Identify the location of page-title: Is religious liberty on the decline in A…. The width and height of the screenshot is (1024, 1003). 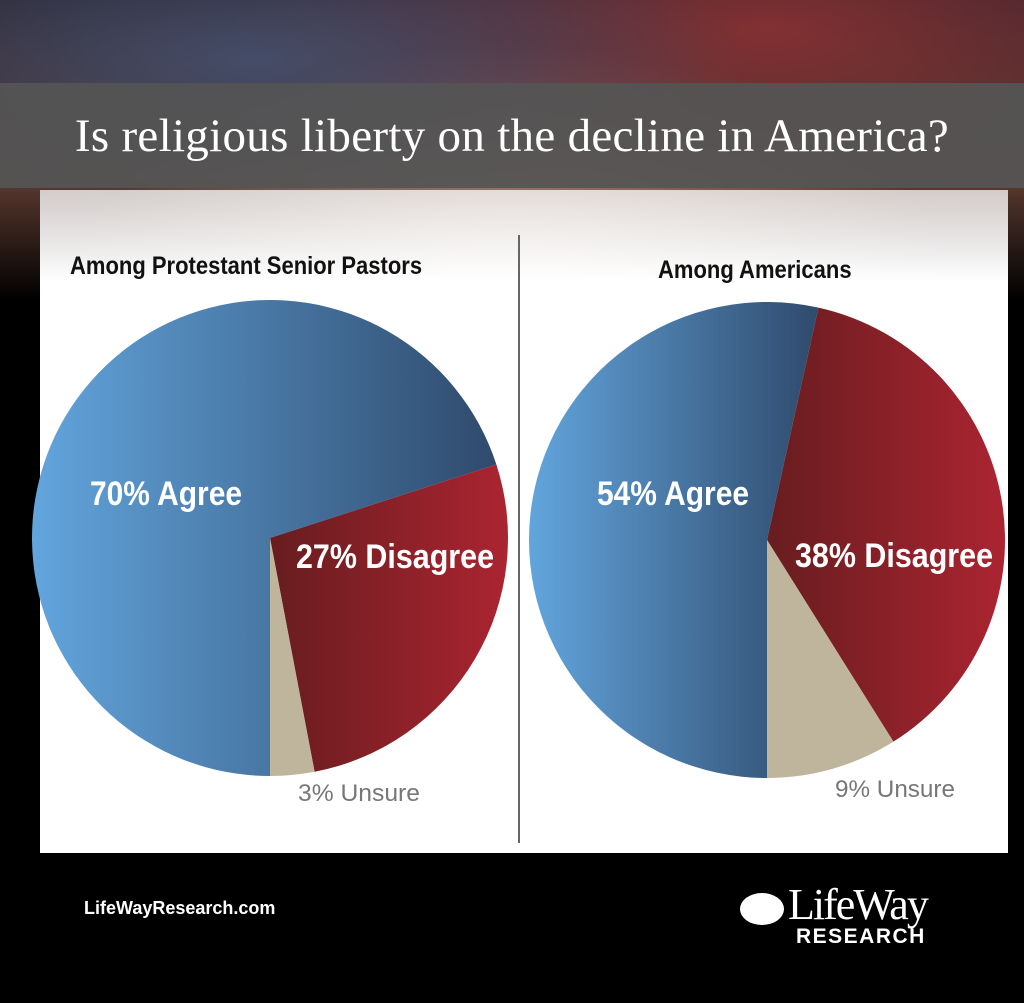
(512, 135).